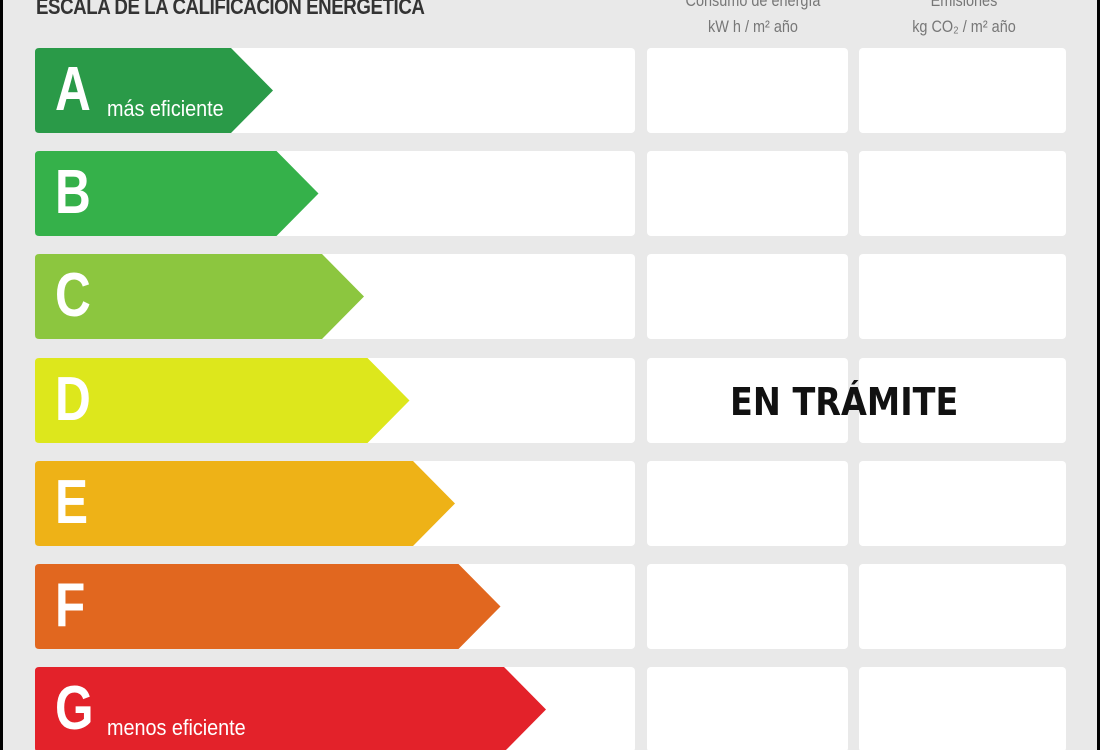 The image size is (1100, 750). I want to click on rating-letter: F, so click(70, 605).